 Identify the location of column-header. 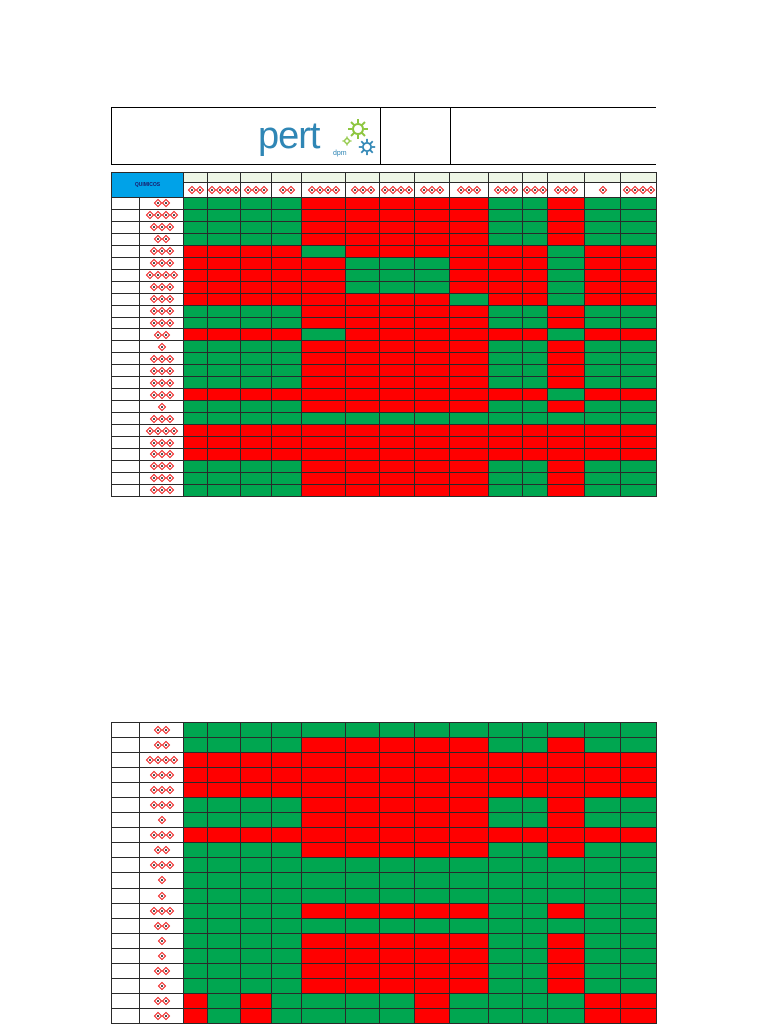
(323, 185).